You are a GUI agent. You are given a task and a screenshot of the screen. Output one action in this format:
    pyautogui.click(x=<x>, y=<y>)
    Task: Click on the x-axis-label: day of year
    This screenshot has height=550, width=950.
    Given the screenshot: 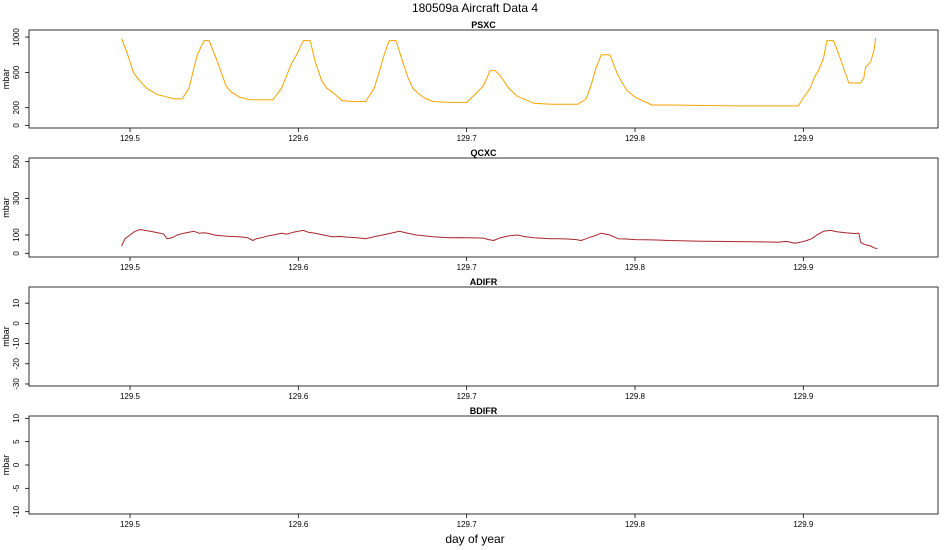 What is the action you would take?
    pyautogui.click(x=474, y=539)
    